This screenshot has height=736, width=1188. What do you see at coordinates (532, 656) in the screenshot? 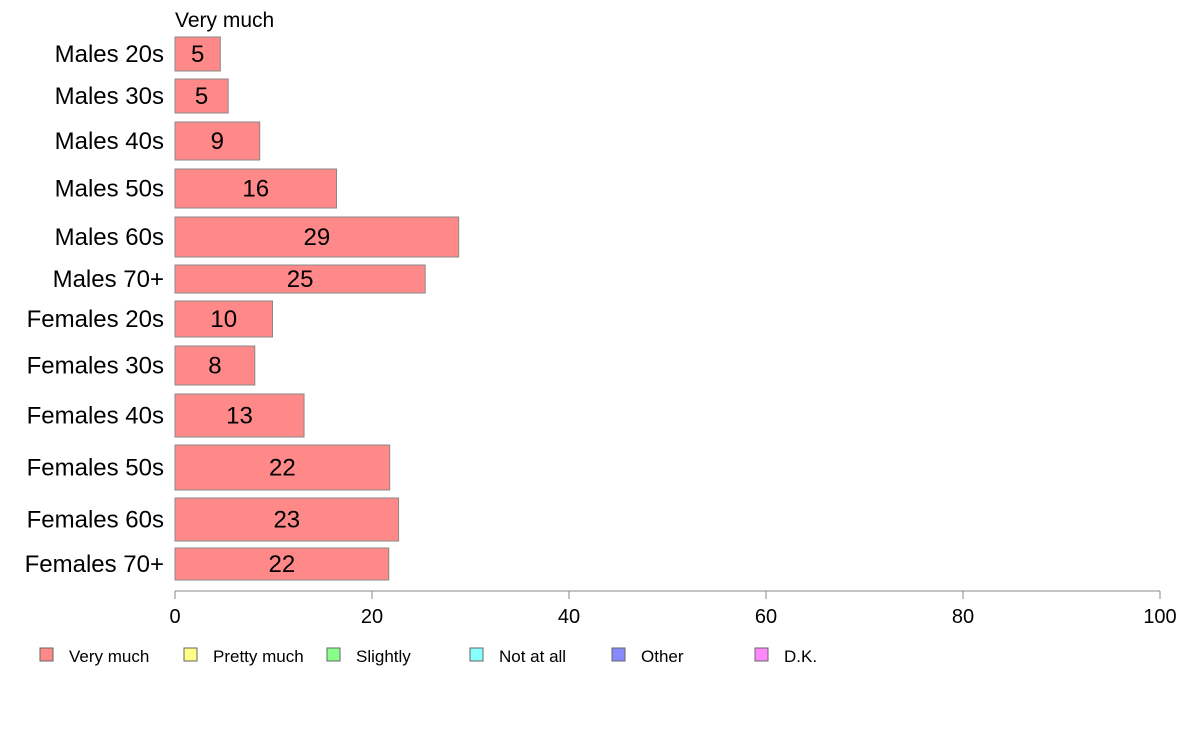
I see `legend-label: Not at all` at bounding box center [532, 656].